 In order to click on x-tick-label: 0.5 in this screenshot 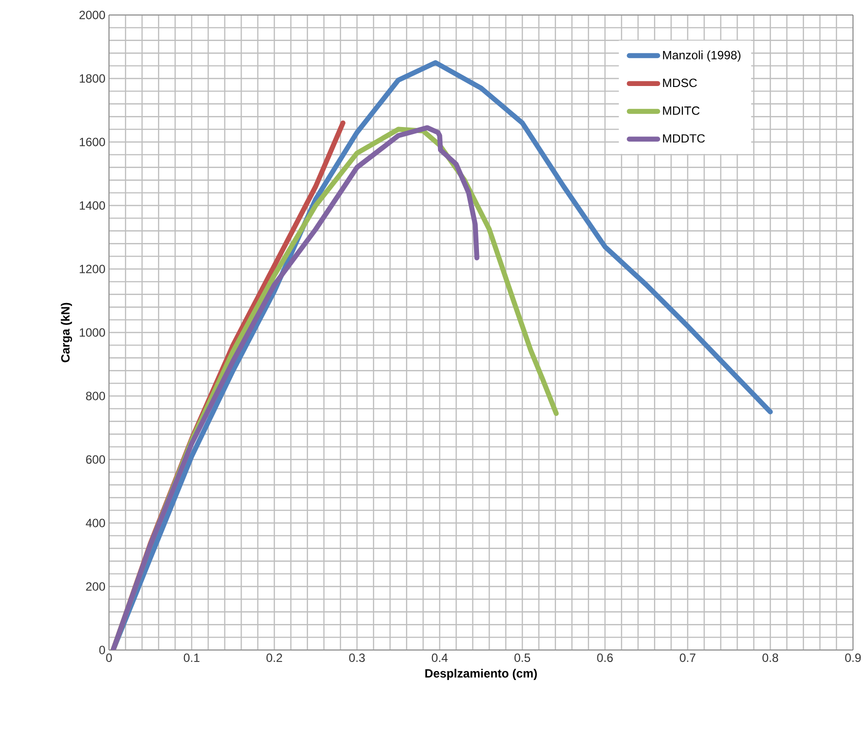, I will do `click(522, 658)`.